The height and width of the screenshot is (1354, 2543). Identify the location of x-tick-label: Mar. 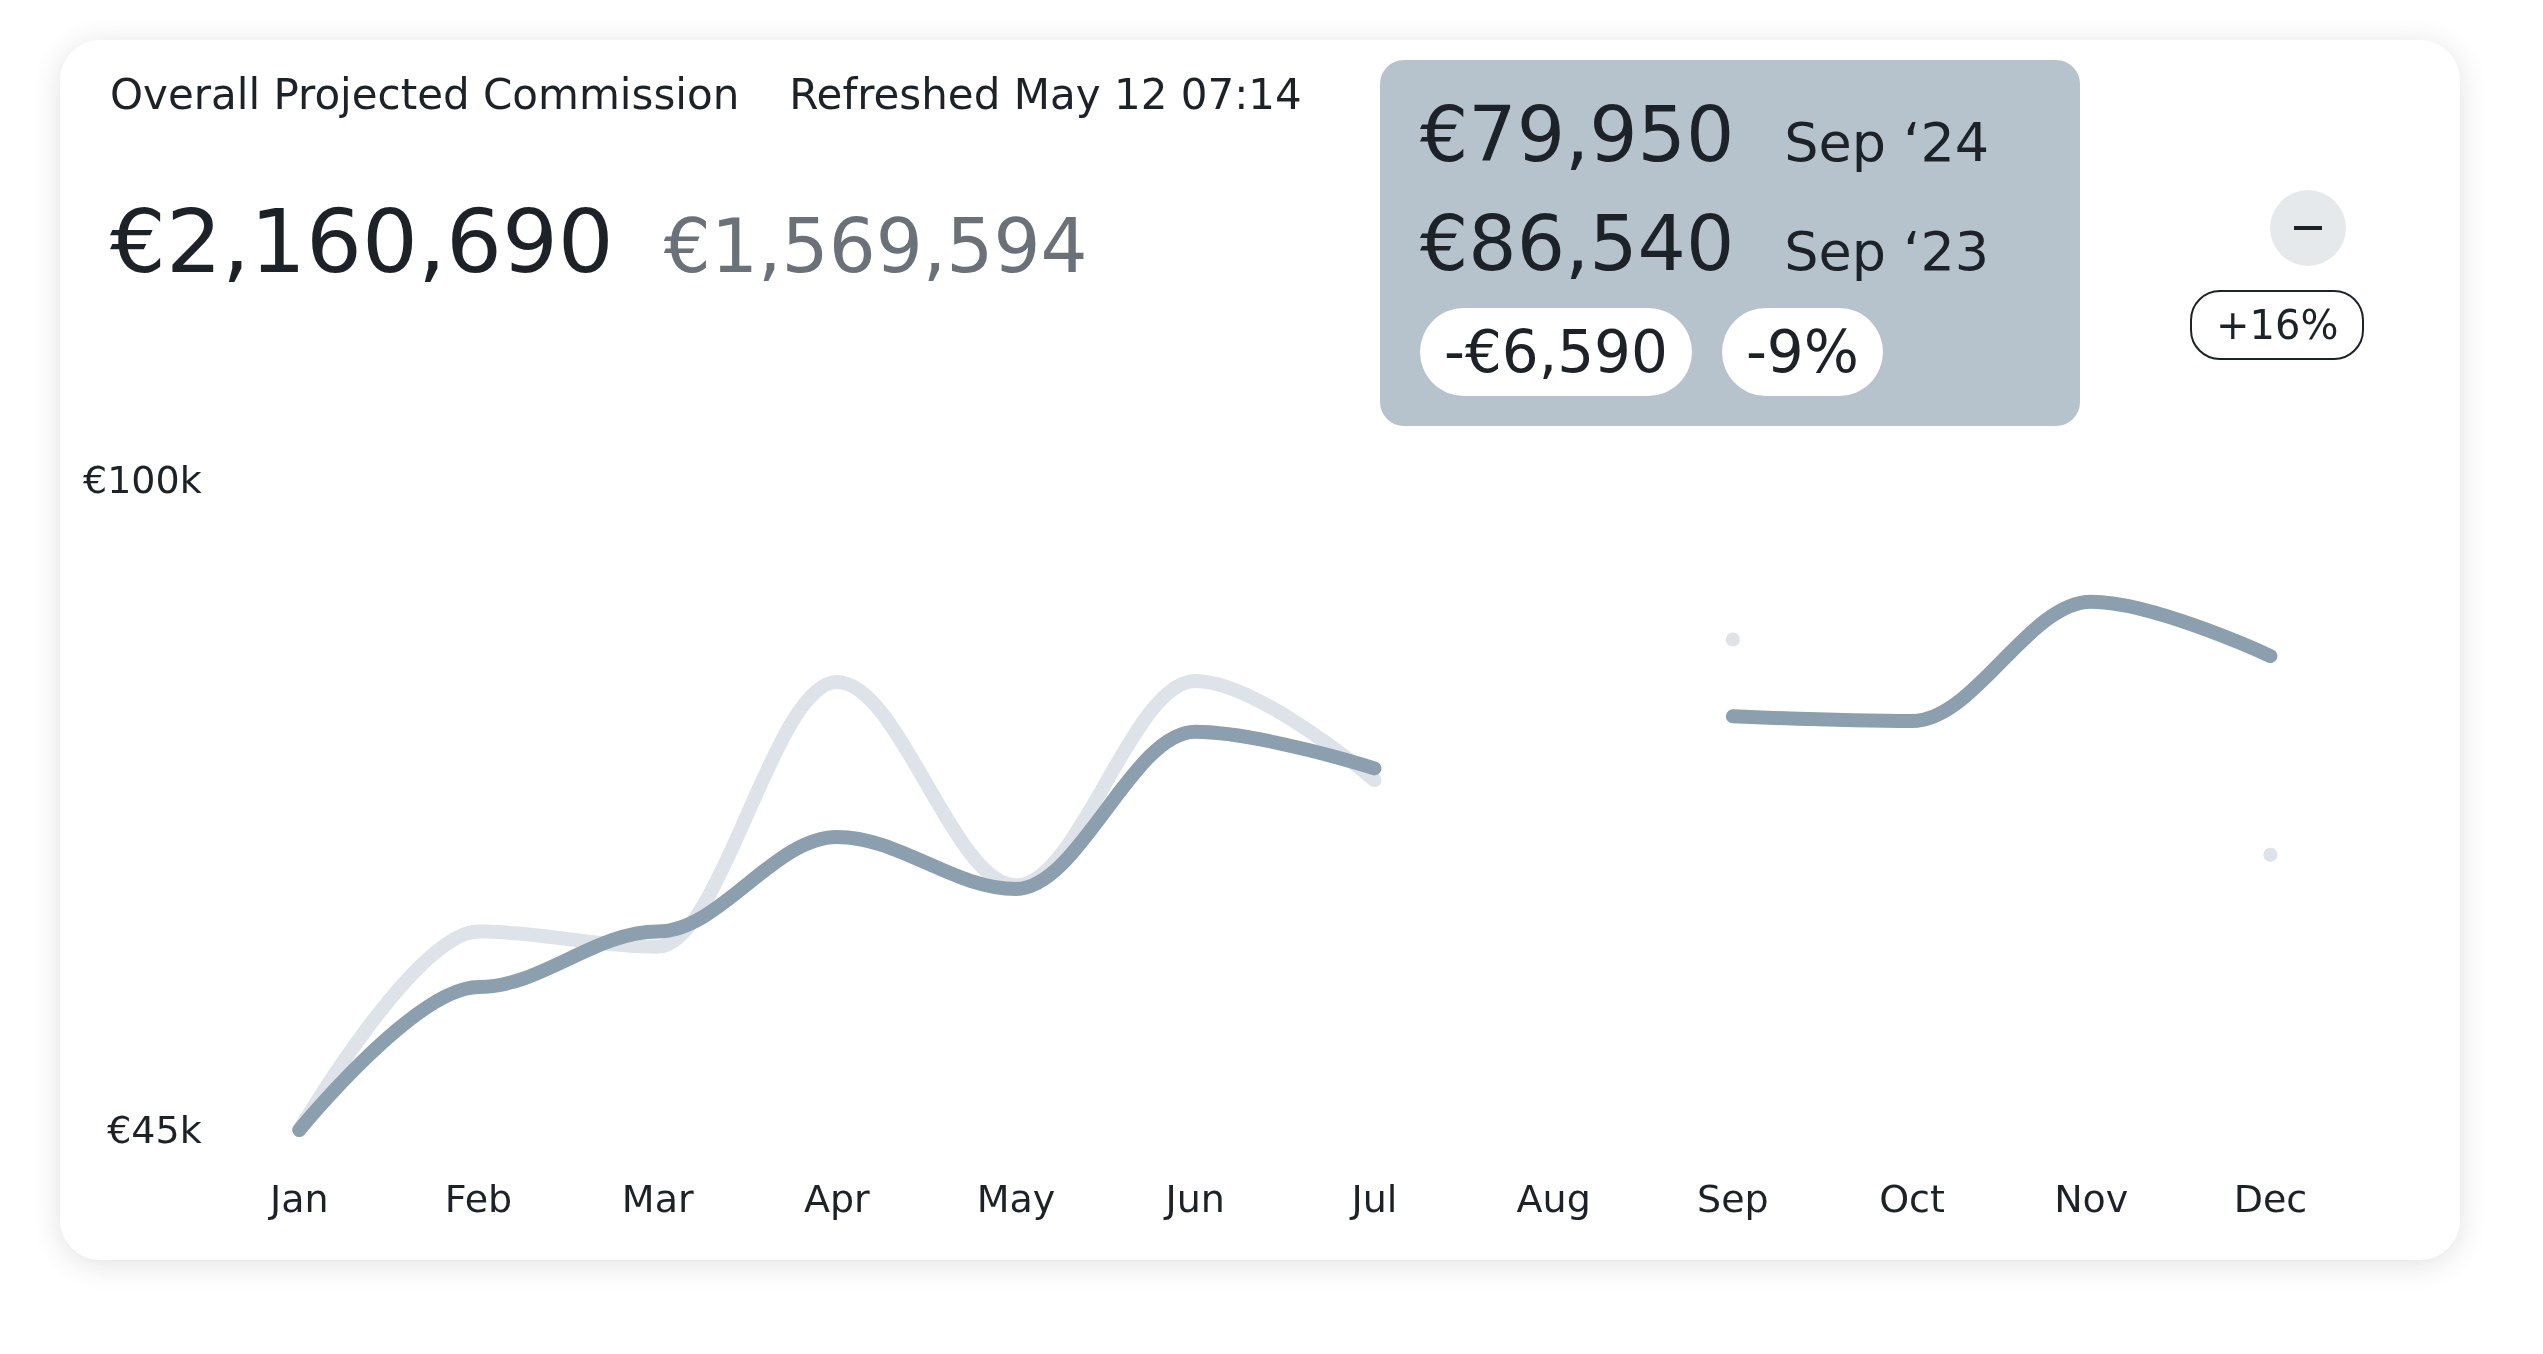
(657, 1199).